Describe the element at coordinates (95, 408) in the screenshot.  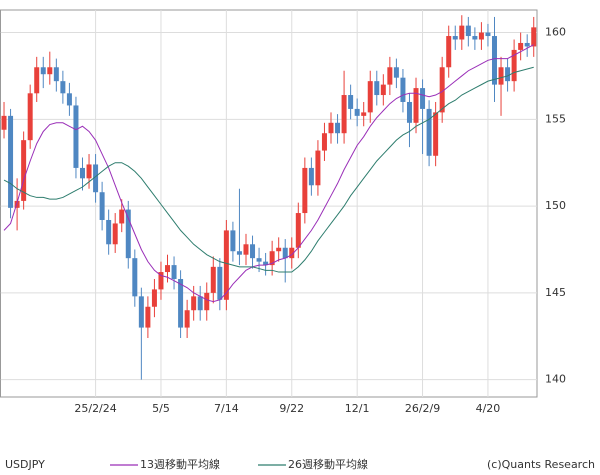
I see `x-tick-label: 25/2/24` at that location.